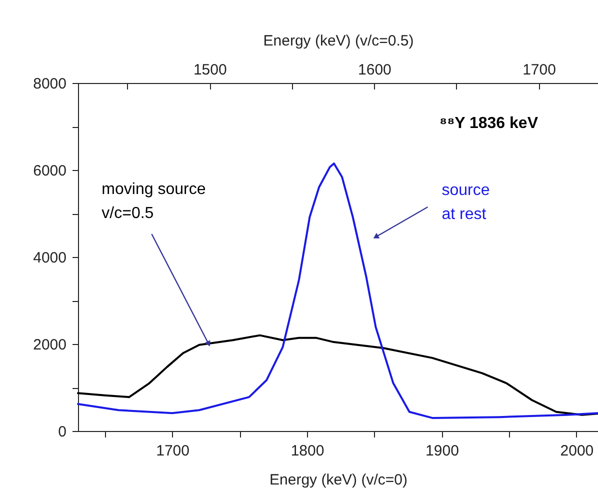 The height and width of the screenshot is (504, 598). Describe the element at coordinates (173, 451) in the screenshot. I see `x-tick-label: 1700` at that location.